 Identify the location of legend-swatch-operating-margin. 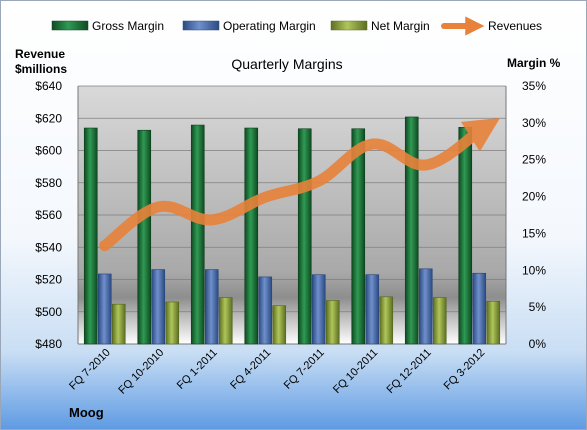
(201, 25).